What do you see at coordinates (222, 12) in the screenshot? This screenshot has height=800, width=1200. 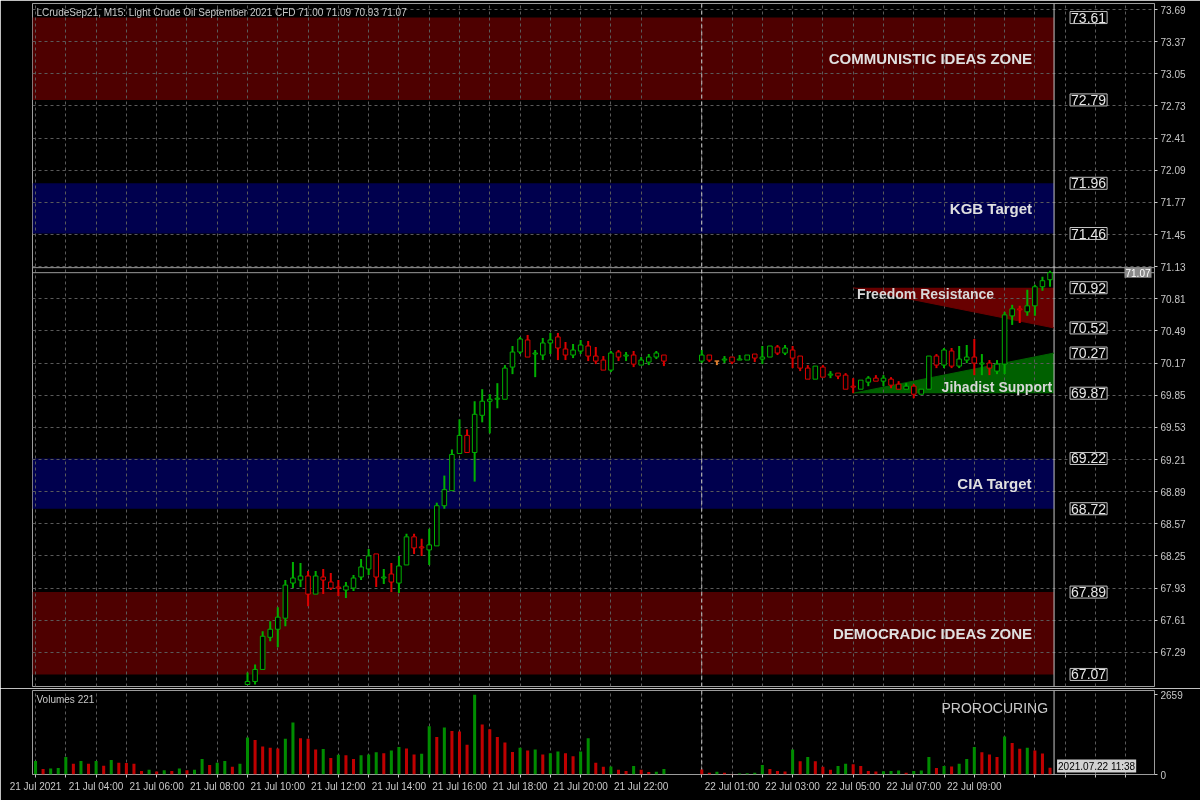 I see `chart-title: LCrudeSep21, M15: Light Crude Oil September 2021 CFD 71.00 71.09 70.93 71.07` at bounding box center [222, 12].